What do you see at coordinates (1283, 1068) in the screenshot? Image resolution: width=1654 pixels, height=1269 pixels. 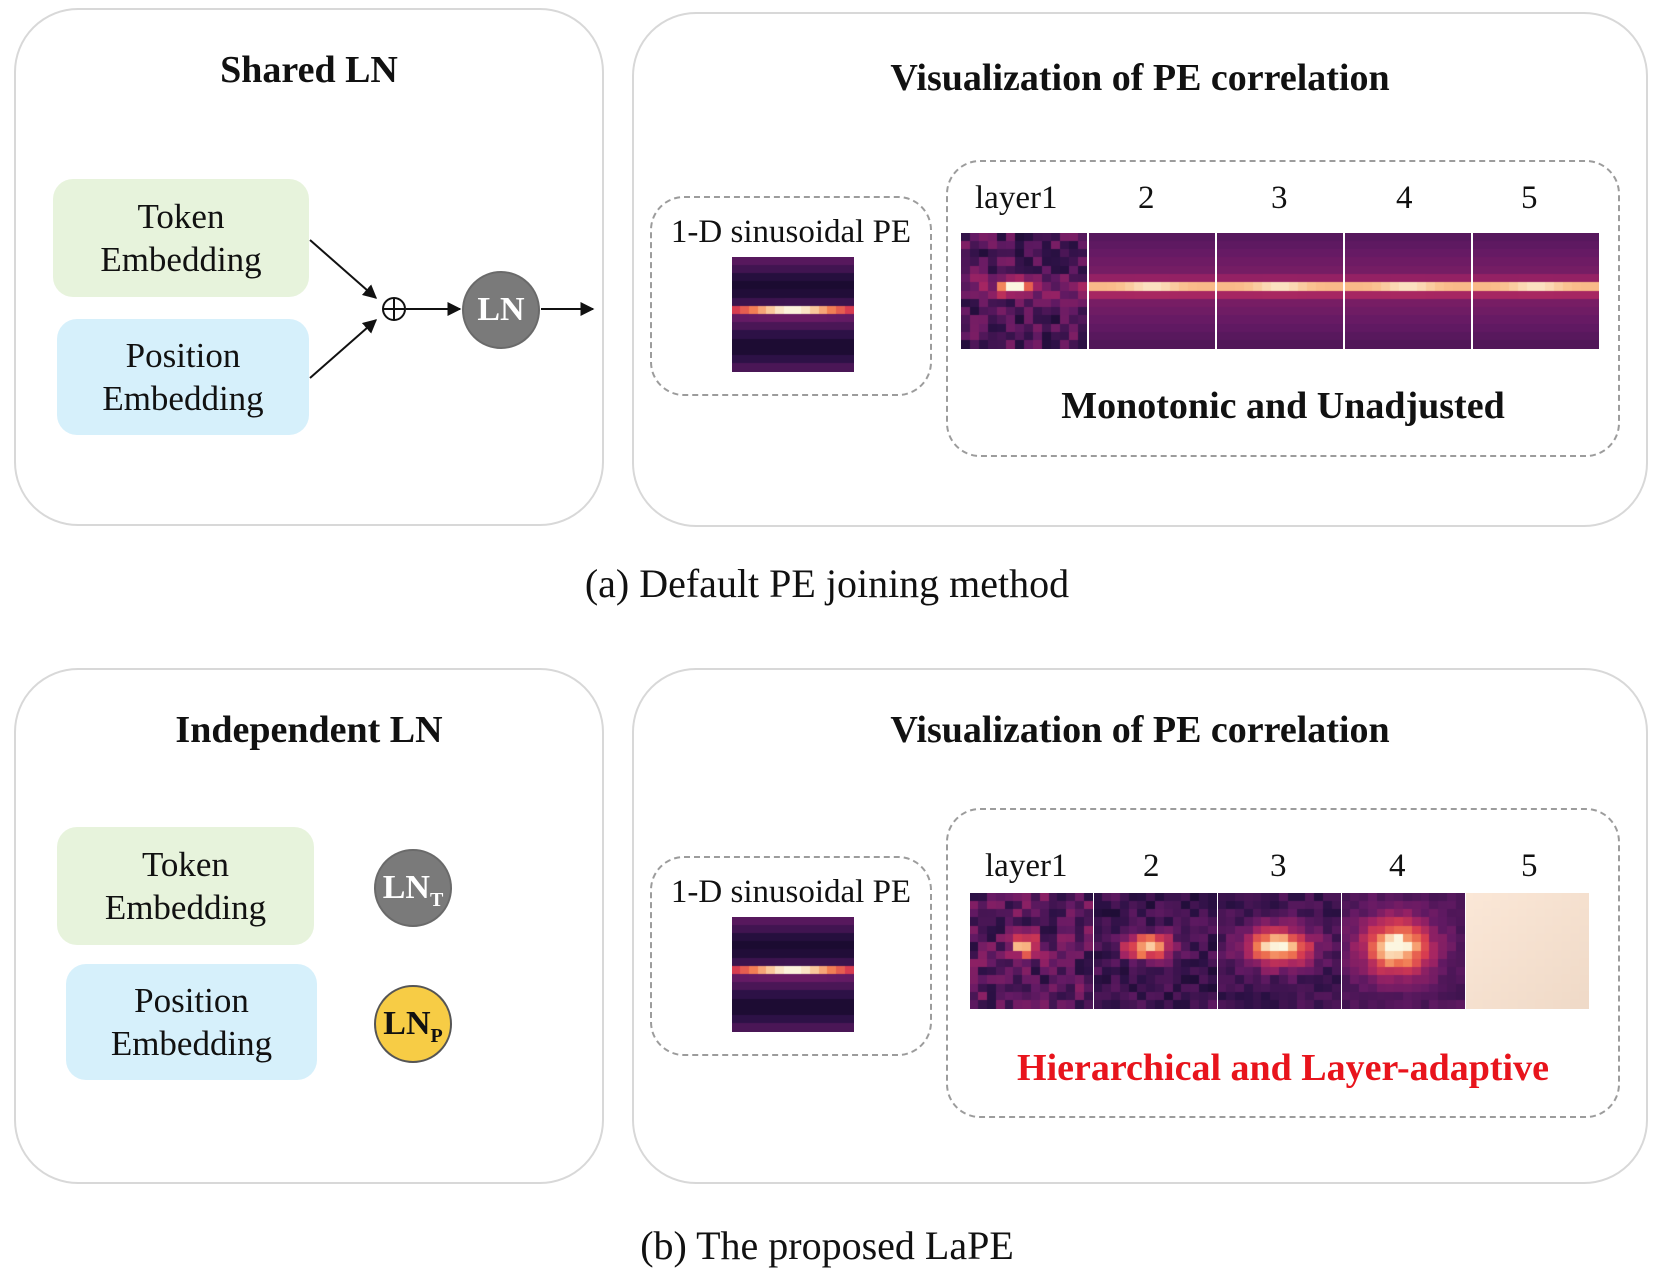 I see `summary-b: Hierarchical and Layer-adaptive` at bounding box center [1283, 1068].